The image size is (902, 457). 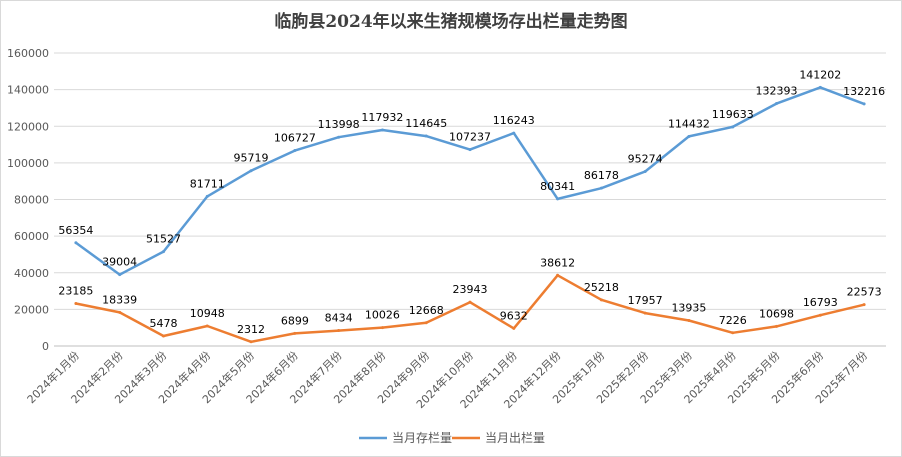 What do you see at coordinates (514, 120) in the screenshot?
I see `data-label: 116243` at bounding box center [514, 120].